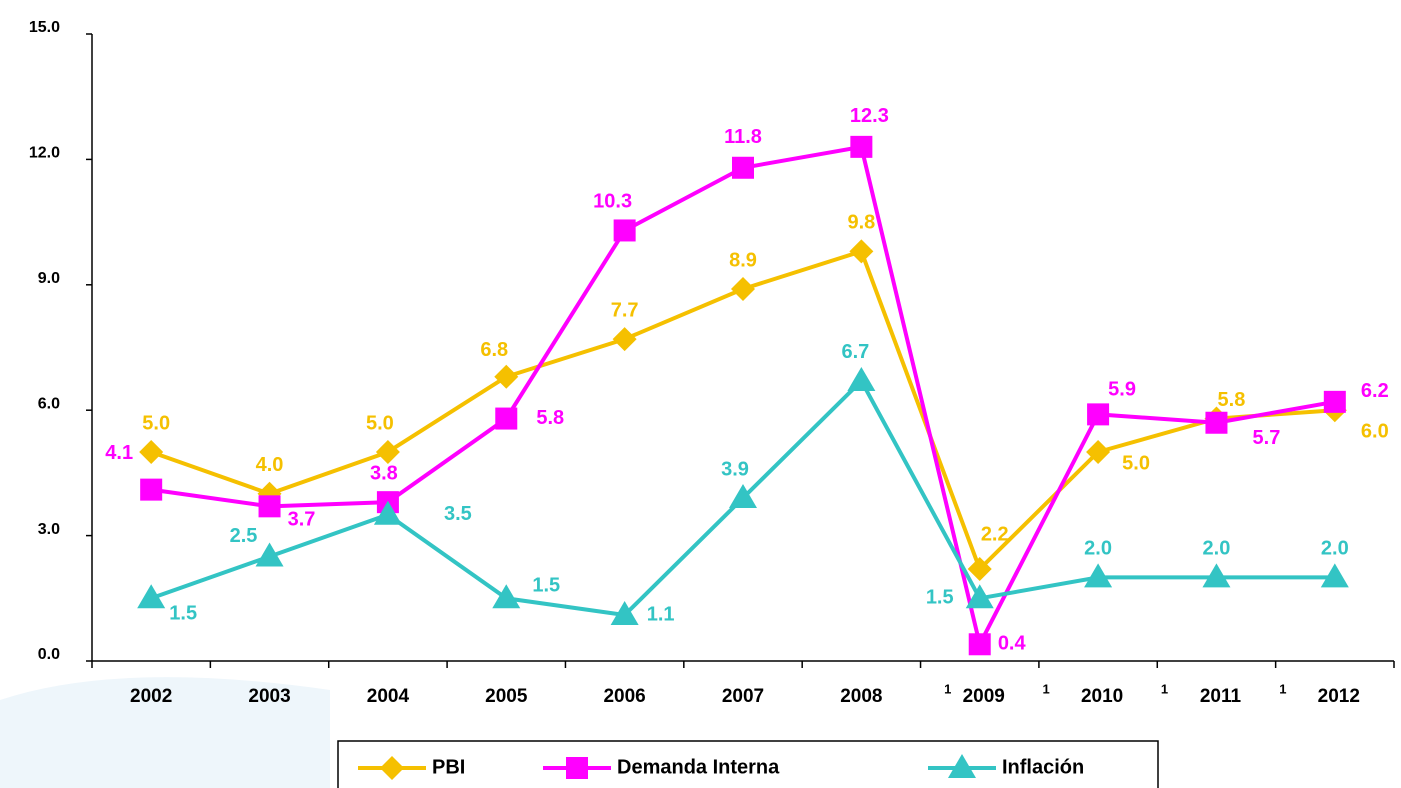  I want to click on y-tick-label: 6.0, so click(49, 403).